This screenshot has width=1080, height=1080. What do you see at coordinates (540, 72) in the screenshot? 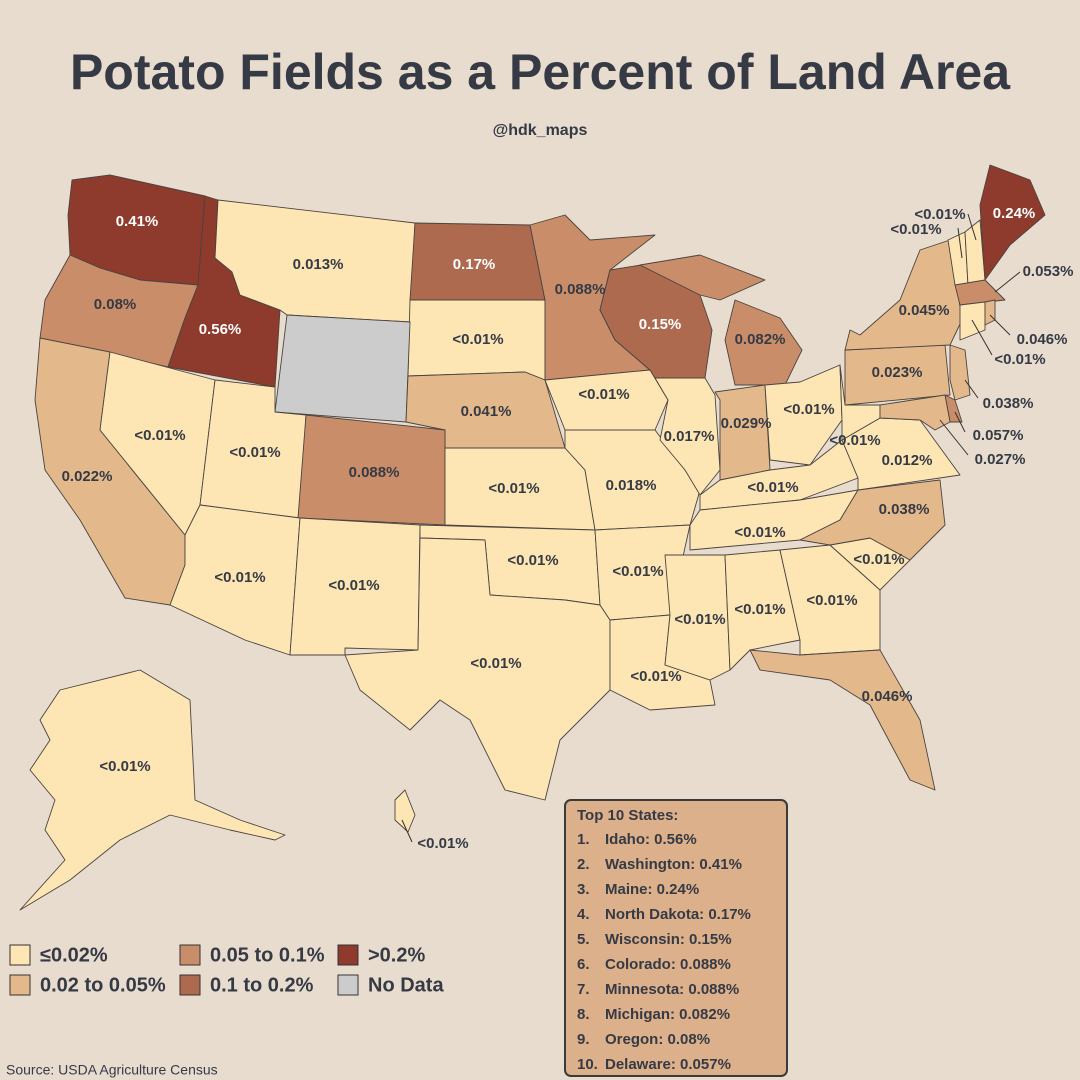
I see `title: Potato Fields as a Percent of Land Area` at bounding box center [540, 72].